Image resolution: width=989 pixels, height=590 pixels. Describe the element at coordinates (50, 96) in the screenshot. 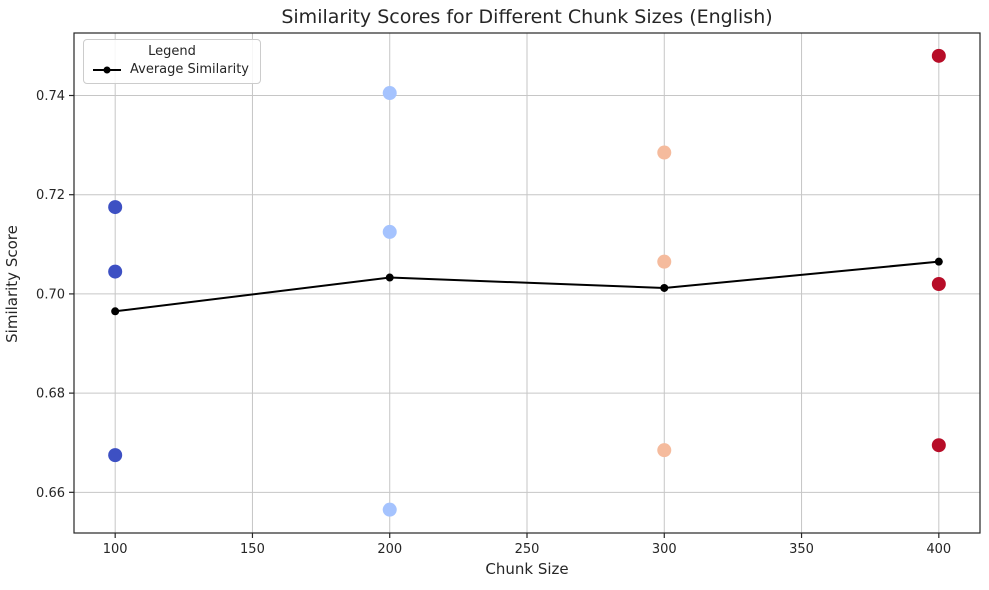

I see `y-tick-label: 0.74` at that location.